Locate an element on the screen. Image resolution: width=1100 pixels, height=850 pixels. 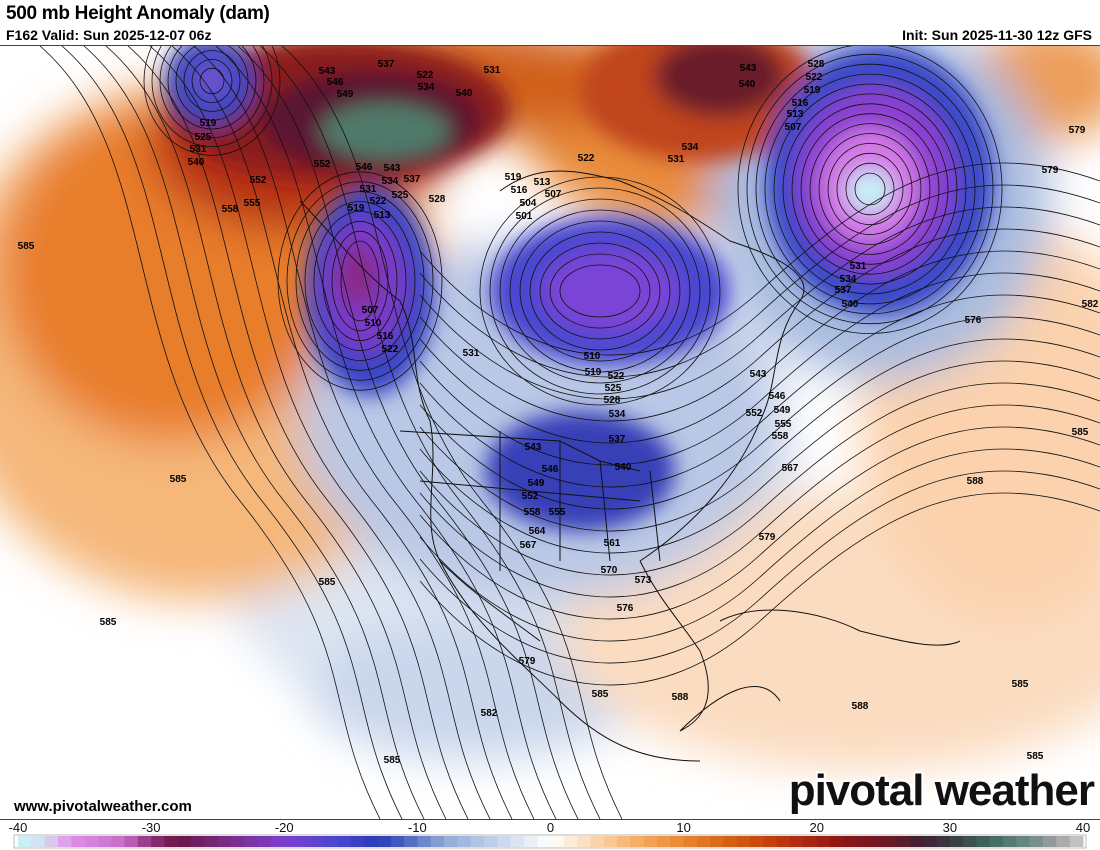
contour-label: 507 is located at coordinates (553, 194).